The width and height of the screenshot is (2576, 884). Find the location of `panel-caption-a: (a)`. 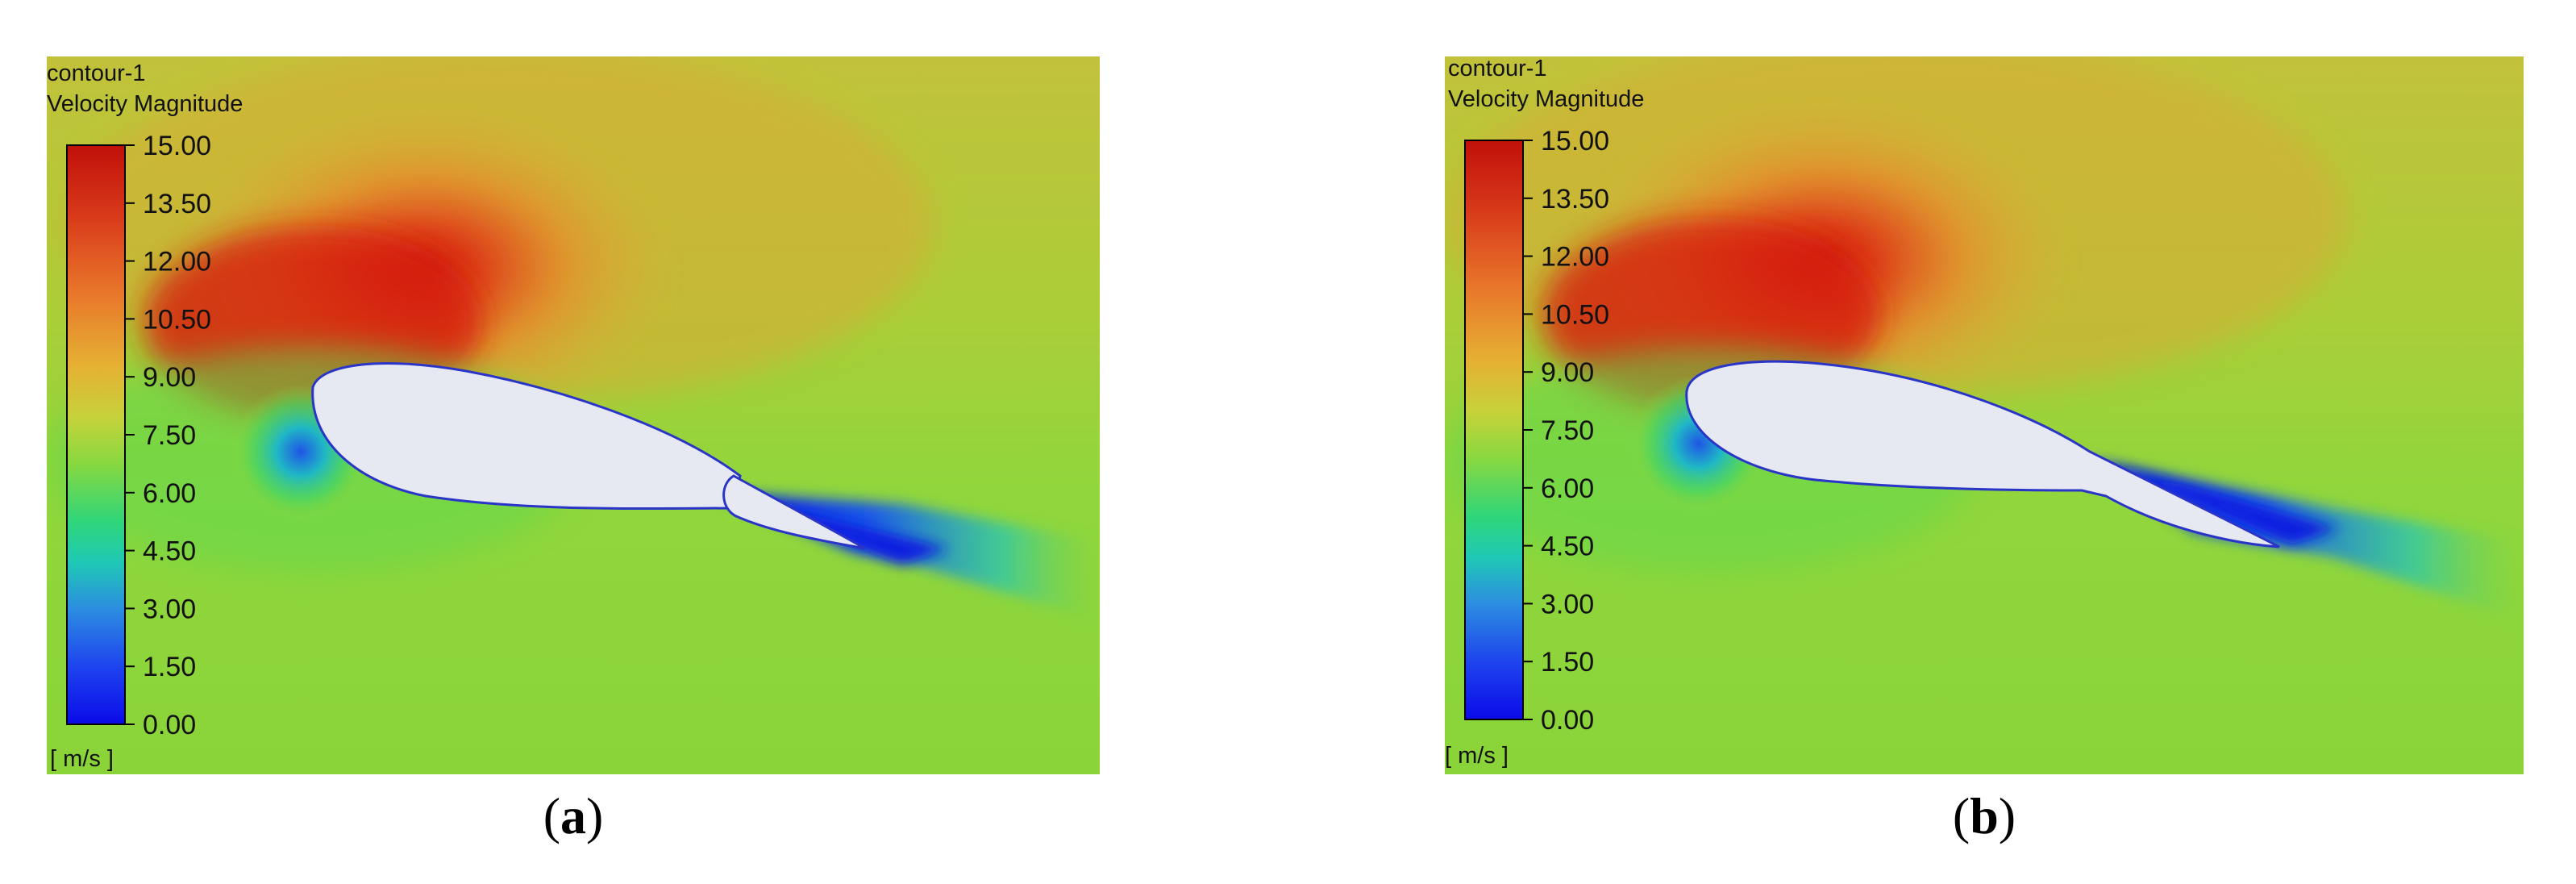

panel-caption-a: (a) is located at coordinates (573, 815).